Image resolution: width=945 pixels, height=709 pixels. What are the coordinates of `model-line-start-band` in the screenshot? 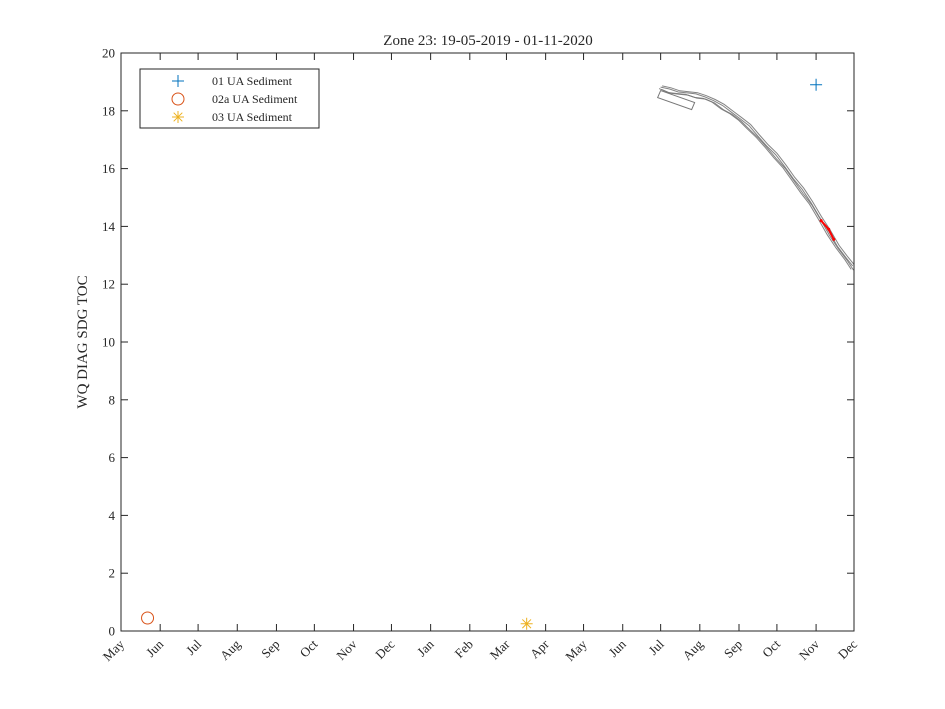 It's located at (676, 100).